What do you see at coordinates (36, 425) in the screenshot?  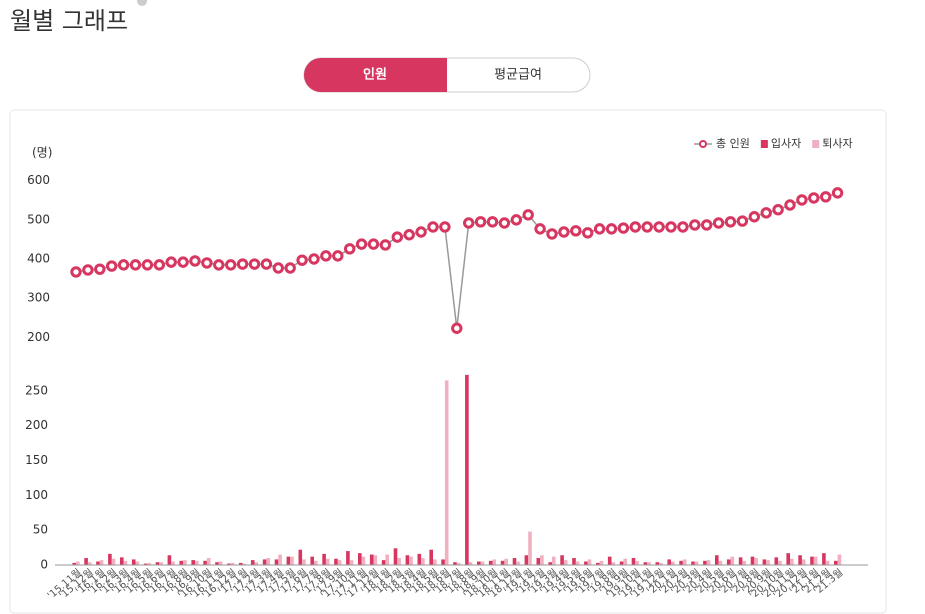 I see `y-tick-label: 200` at bounding box center [36, 425].